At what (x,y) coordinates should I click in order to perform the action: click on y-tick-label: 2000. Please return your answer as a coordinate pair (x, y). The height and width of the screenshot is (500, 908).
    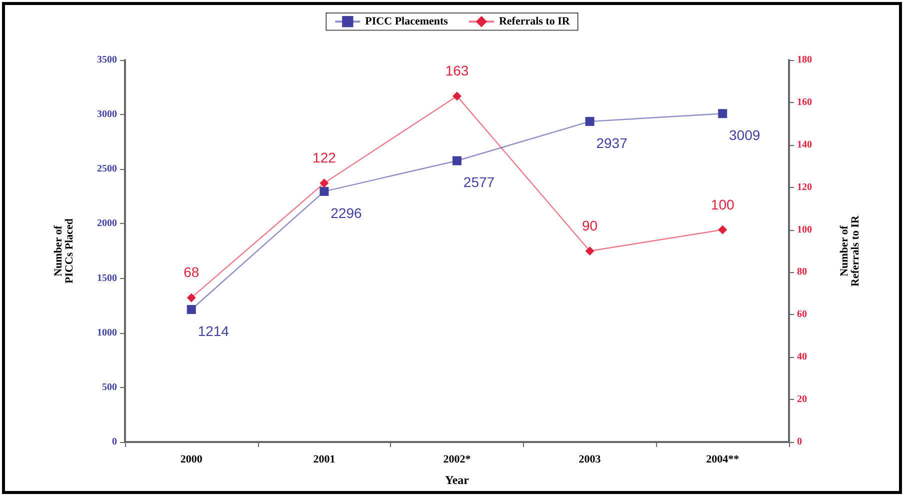
    Looking at the image, I should click on (107, 224).